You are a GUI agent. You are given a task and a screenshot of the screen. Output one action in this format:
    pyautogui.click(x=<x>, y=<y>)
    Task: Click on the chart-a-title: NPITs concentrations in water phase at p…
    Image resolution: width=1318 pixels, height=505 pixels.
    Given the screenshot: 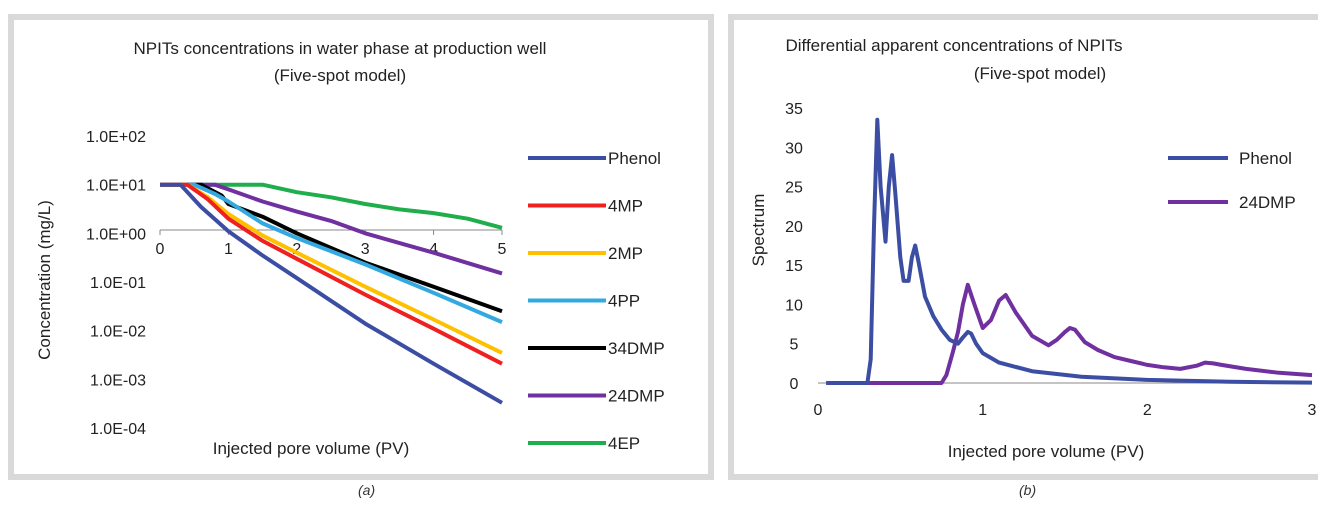 What is the action you would take?
    pyautogui.click(x=340, y=48)
    